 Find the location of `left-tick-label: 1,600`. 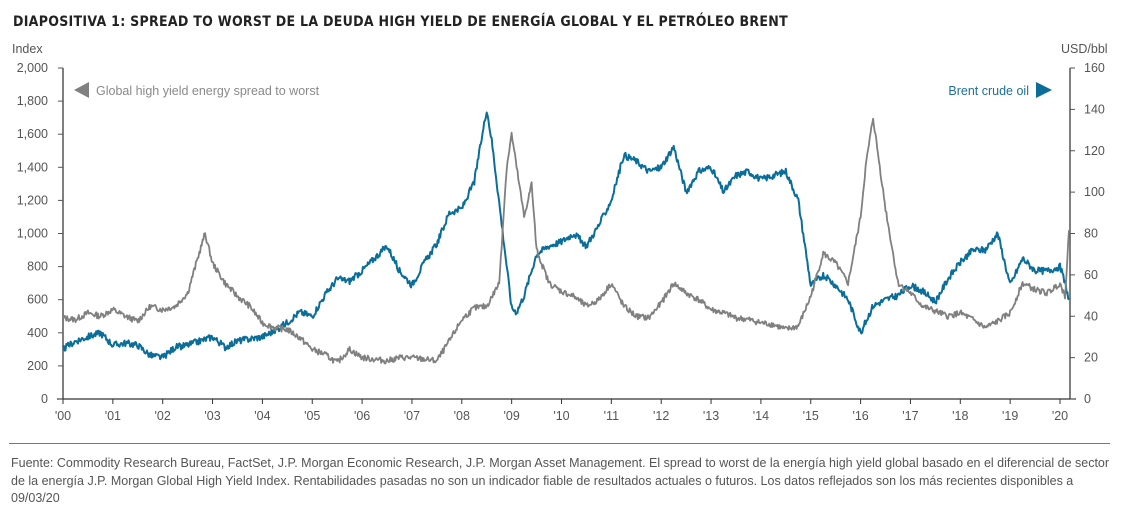

left-tick-label: 1,600 is located at coordinates (32, 134).